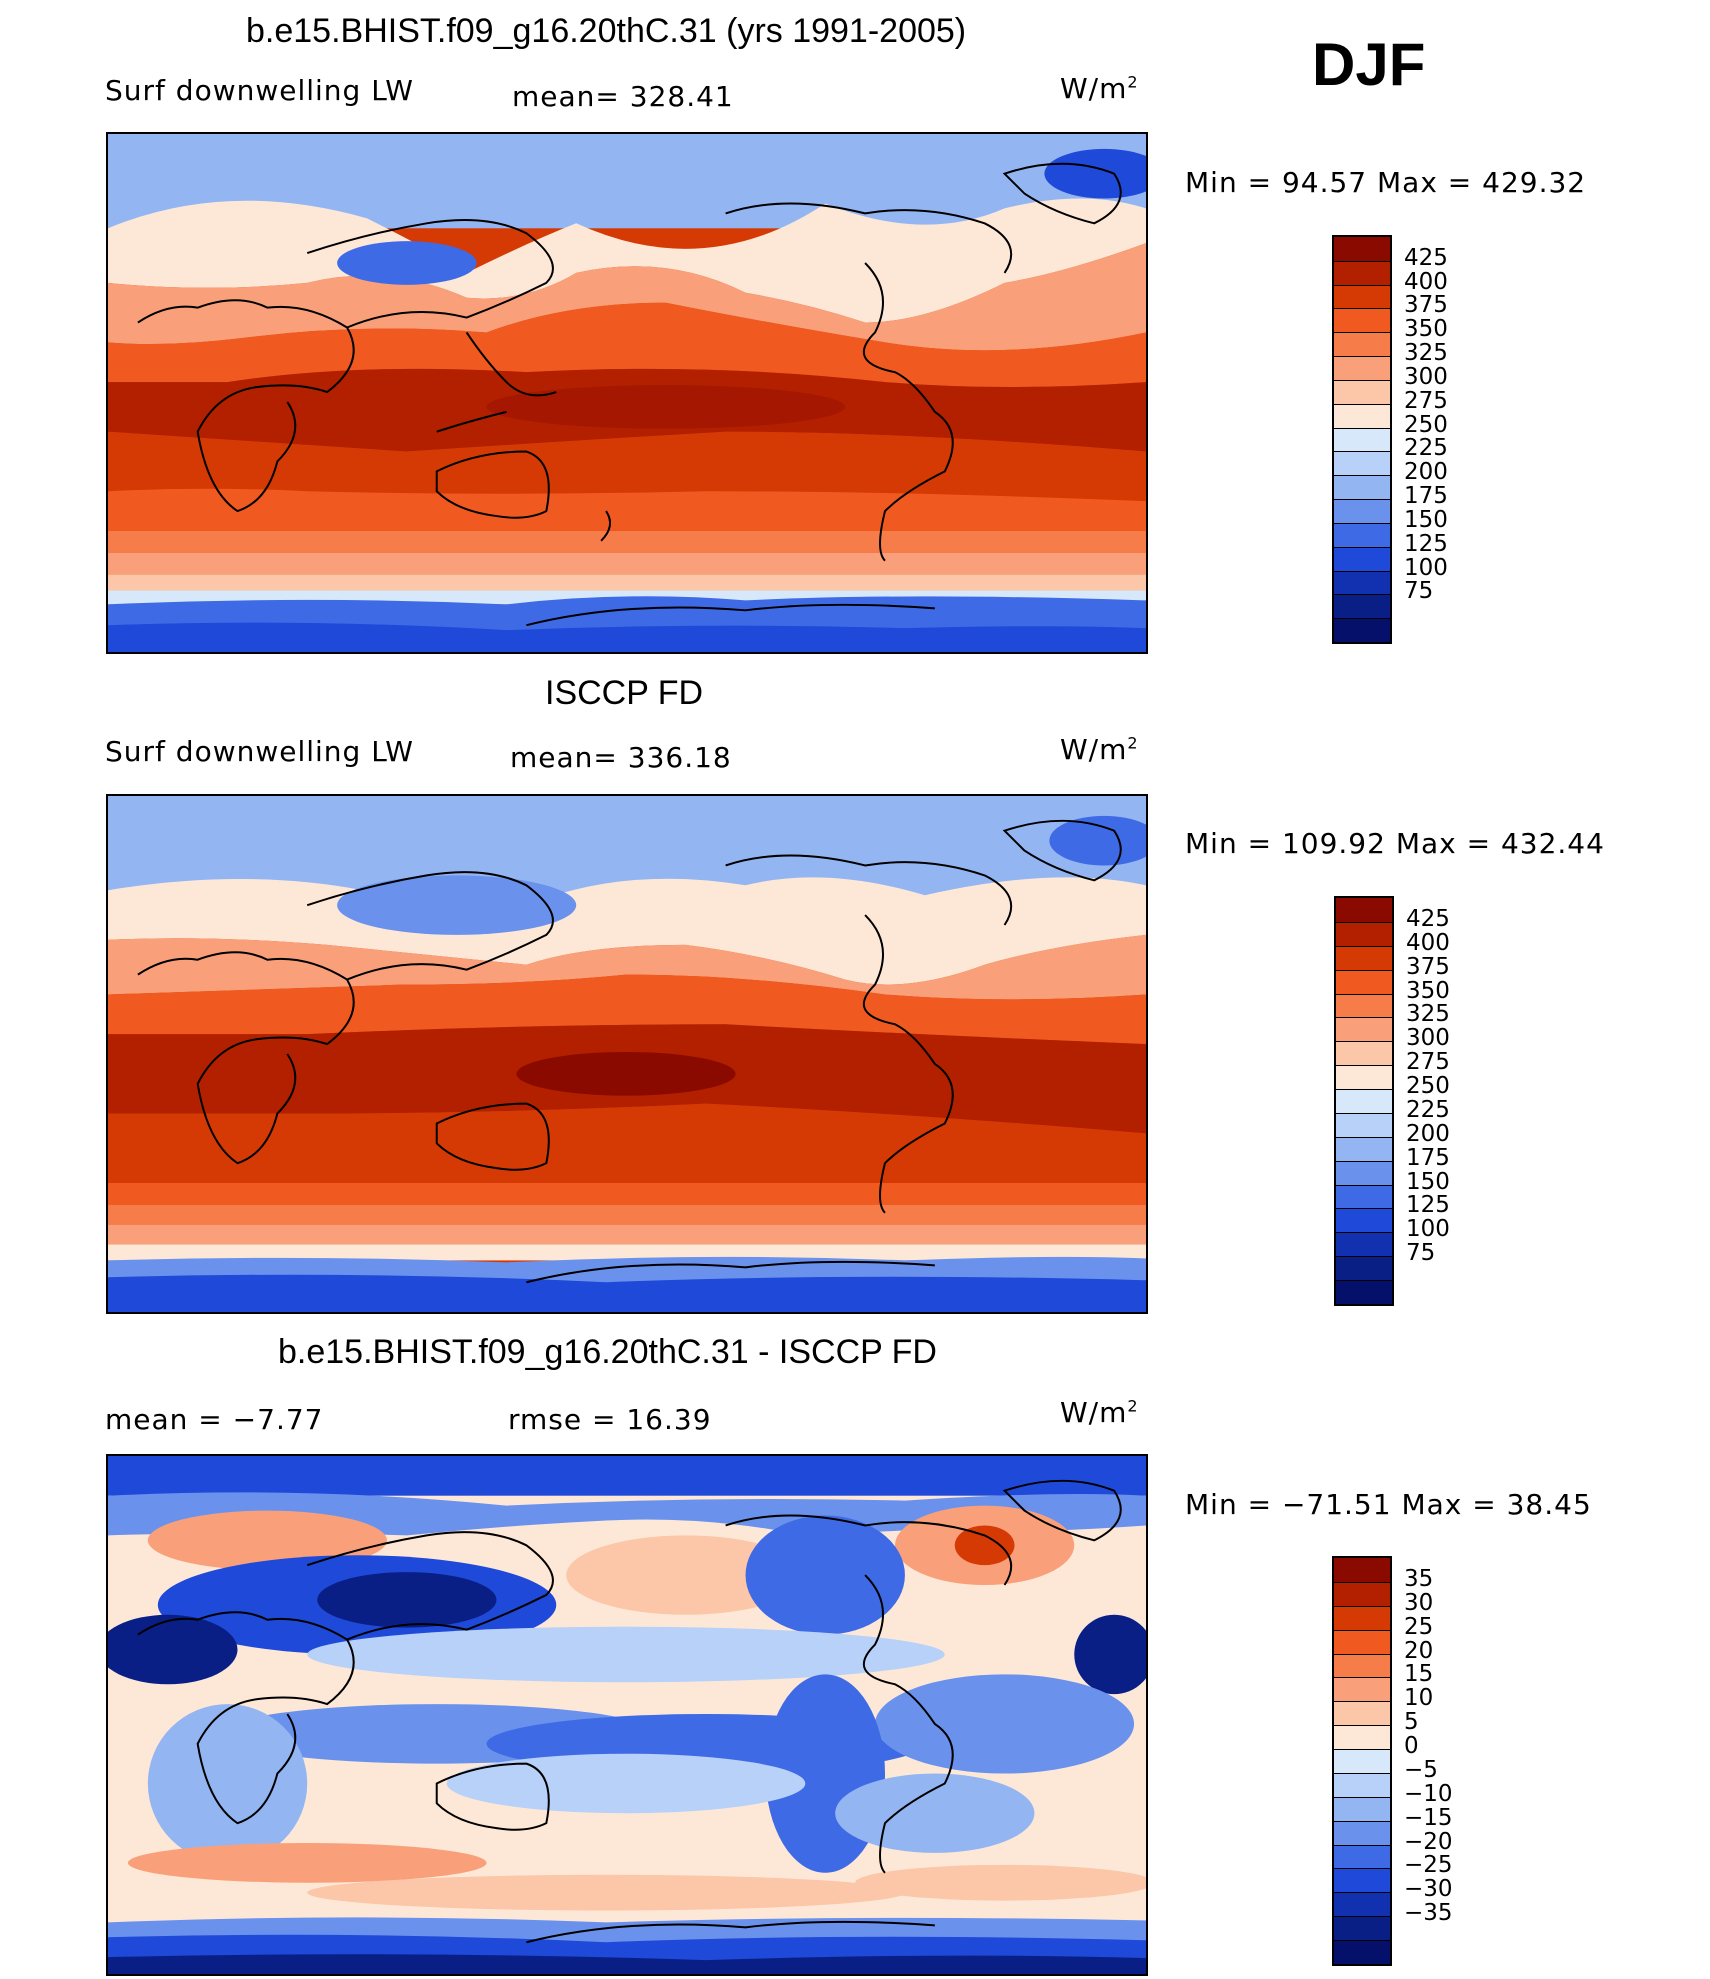 This screenshot has height=1979, width=1710. Describe the element at coordinates (1419, 1650) in the screenshot. I see `colorbar-tick-label: 20` at that location.